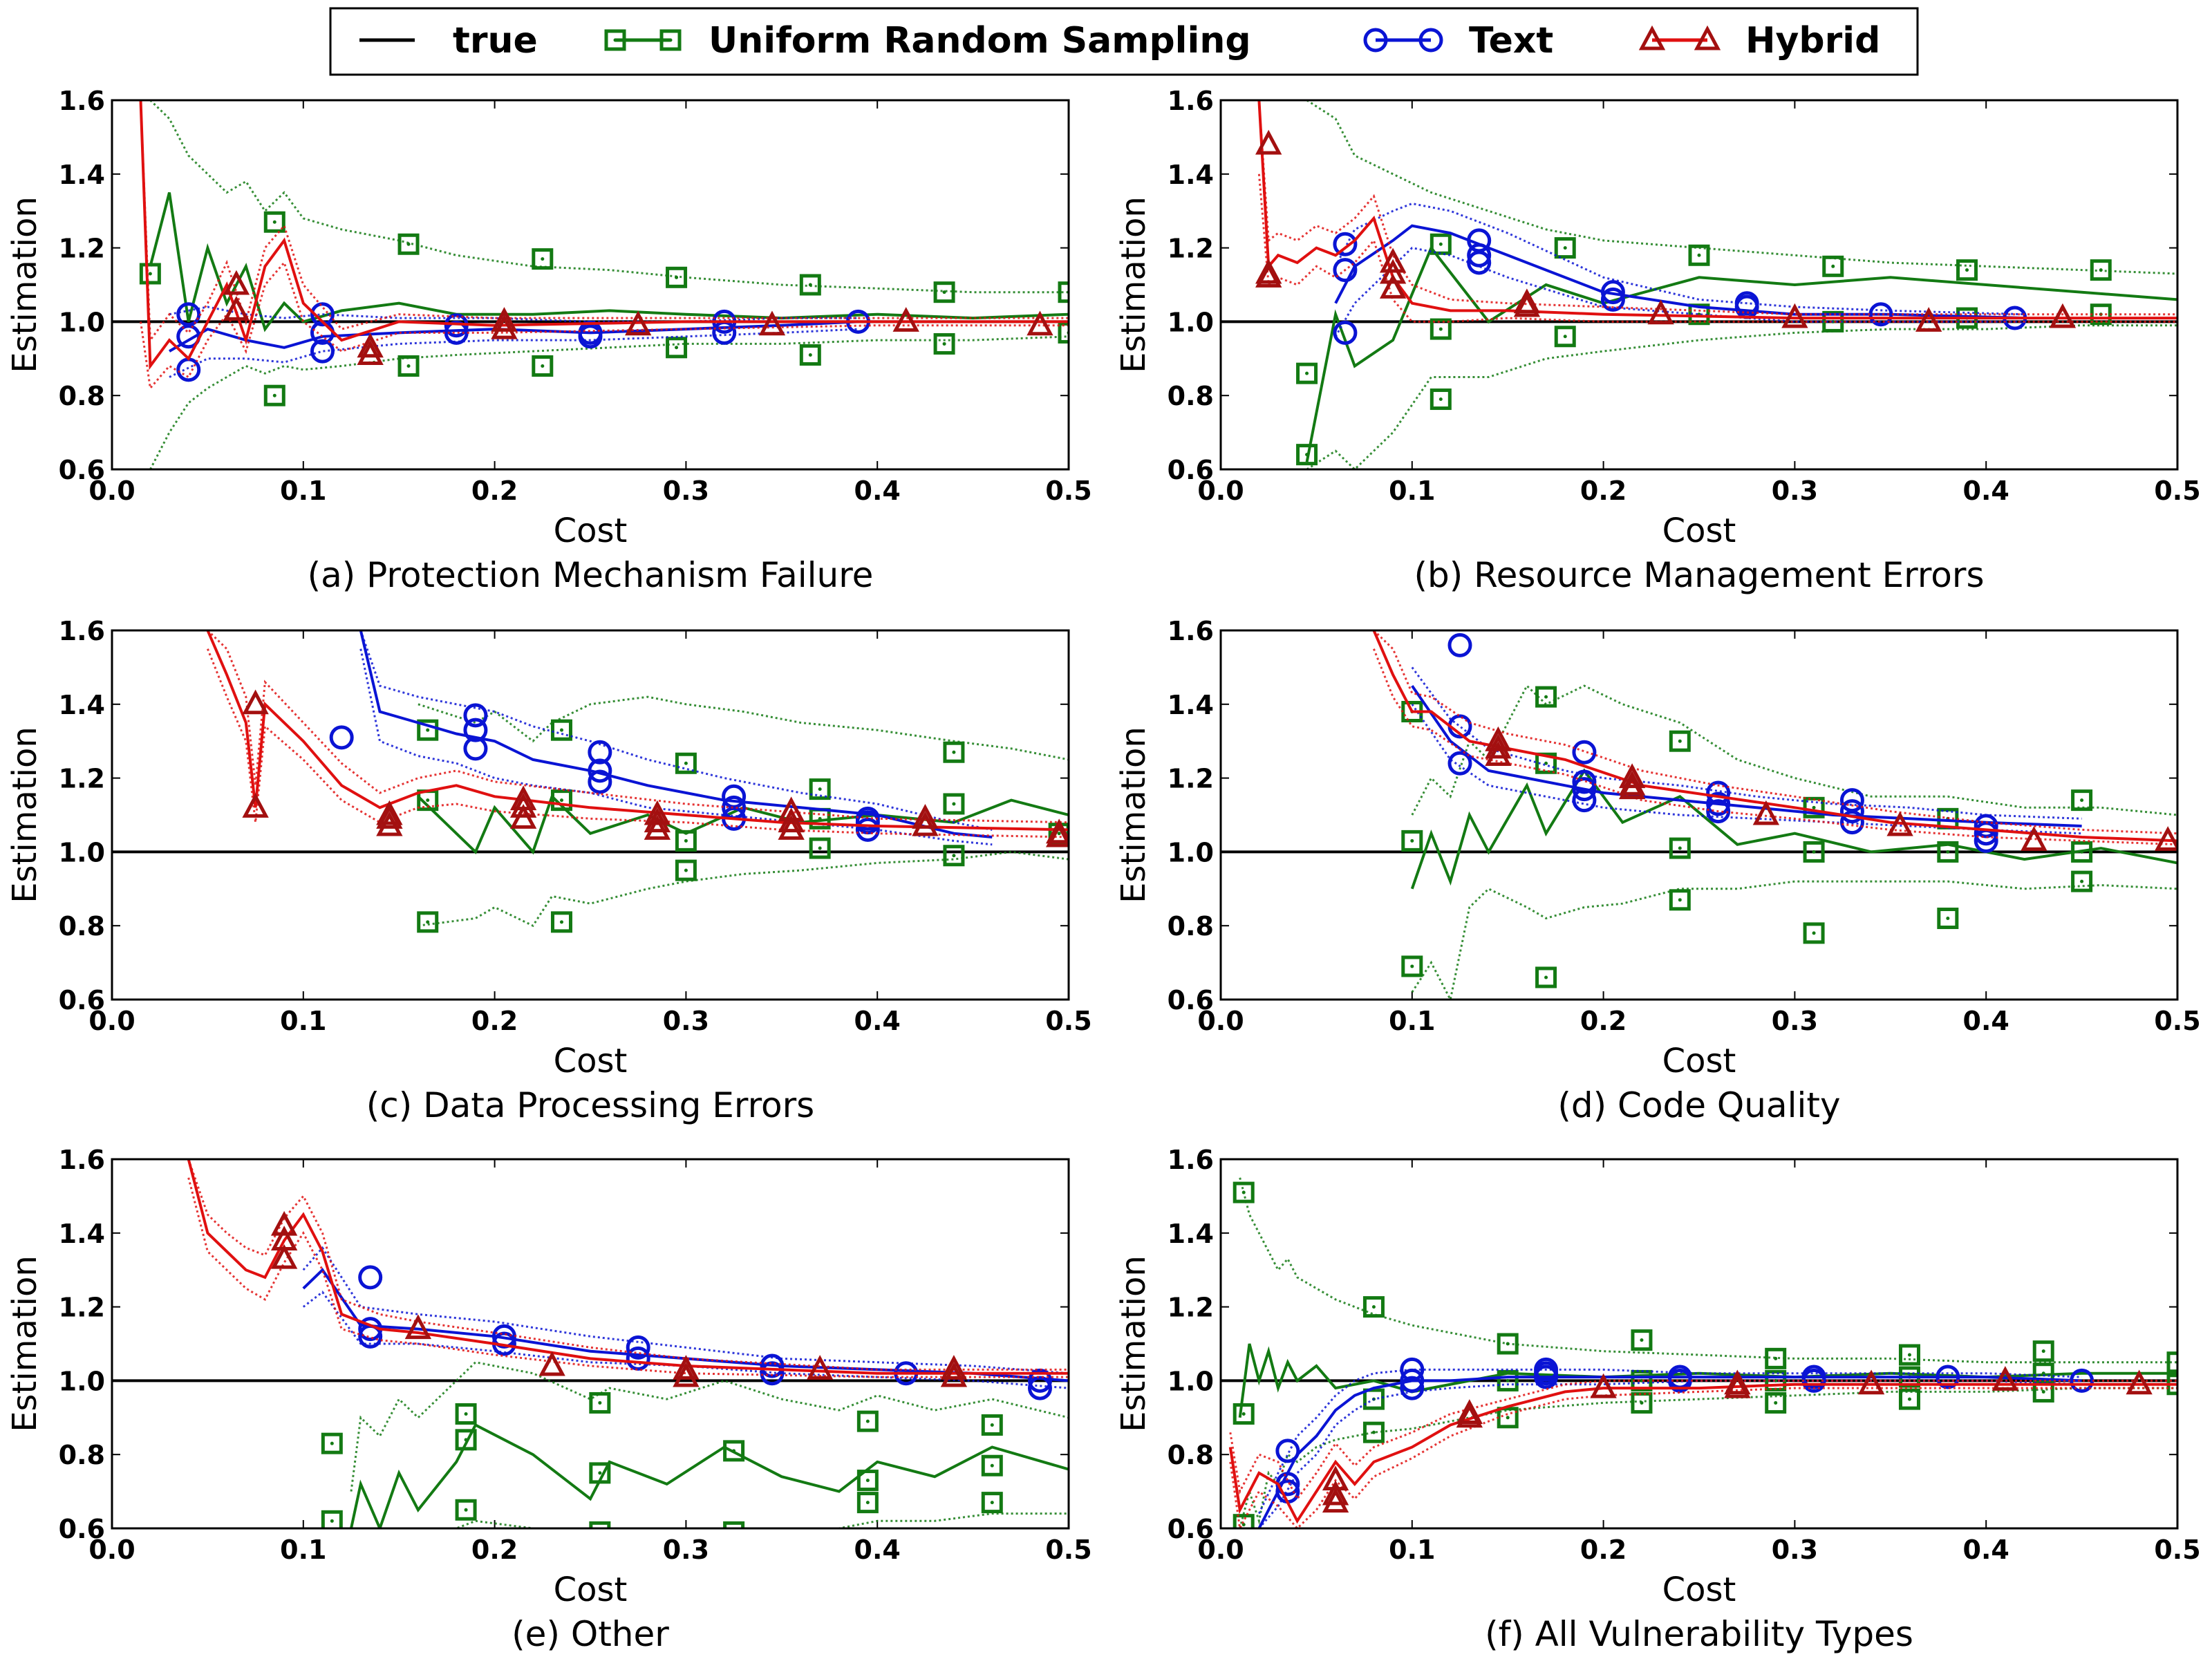 Image resolution: width=2212 pixels, height=1659 pixels. Describe the element at coordinates (1795, 491) in the screenshot. I see `x-tick-label: 0.3` at that location.